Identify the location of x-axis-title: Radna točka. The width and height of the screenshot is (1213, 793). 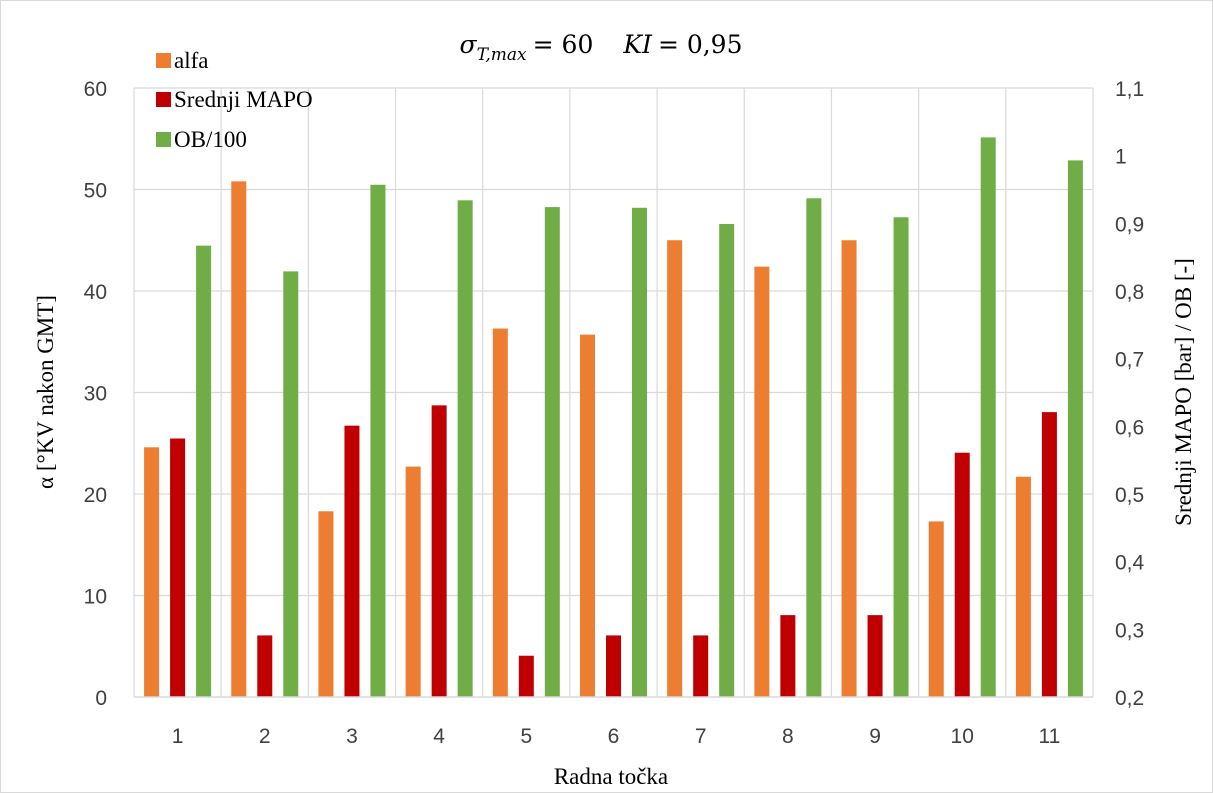
(611, 776).